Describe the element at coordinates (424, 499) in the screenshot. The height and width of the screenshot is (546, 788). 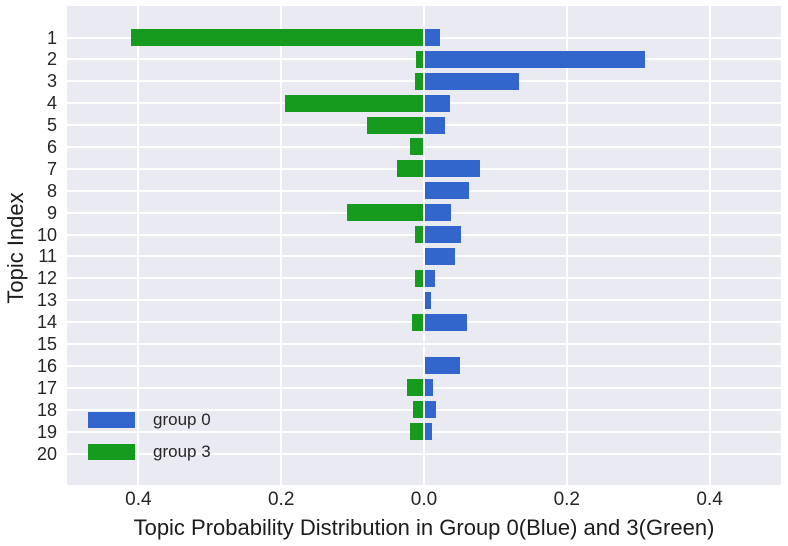
I see `x-tick-label-0.0: 0.0` at that location.